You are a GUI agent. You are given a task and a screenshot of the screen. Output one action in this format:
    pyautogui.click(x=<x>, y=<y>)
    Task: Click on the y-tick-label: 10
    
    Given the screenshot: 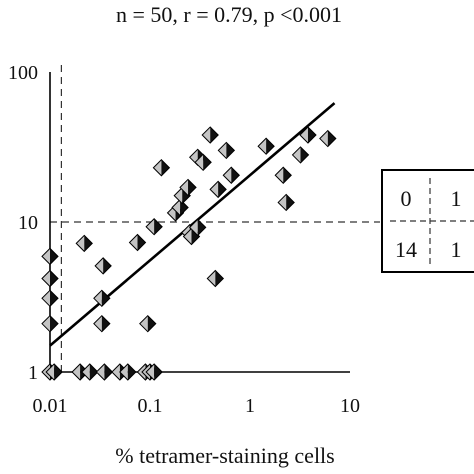 What is the action you would take?
    pyautogui.click(x=28, y=223)
    